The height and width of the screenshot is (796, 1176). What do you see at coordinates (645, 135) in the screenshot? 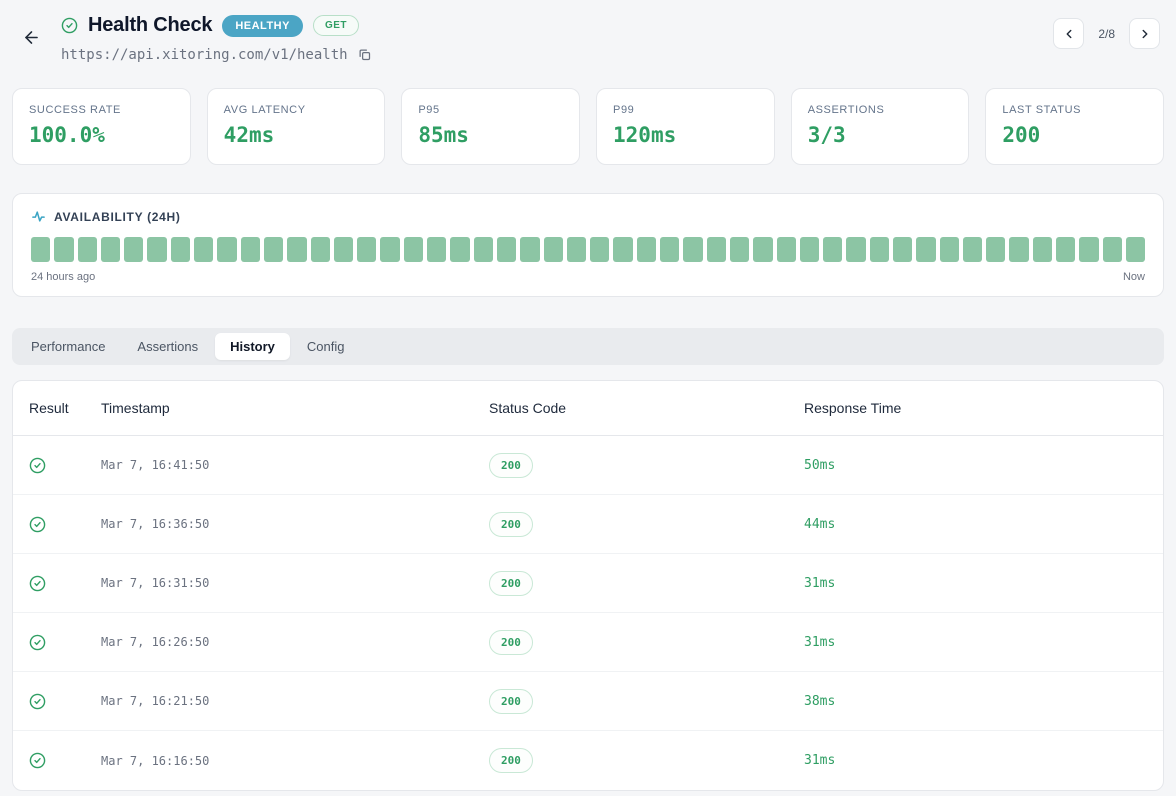
I see `stat-value: 120ms` at bounding box center [645, 135].